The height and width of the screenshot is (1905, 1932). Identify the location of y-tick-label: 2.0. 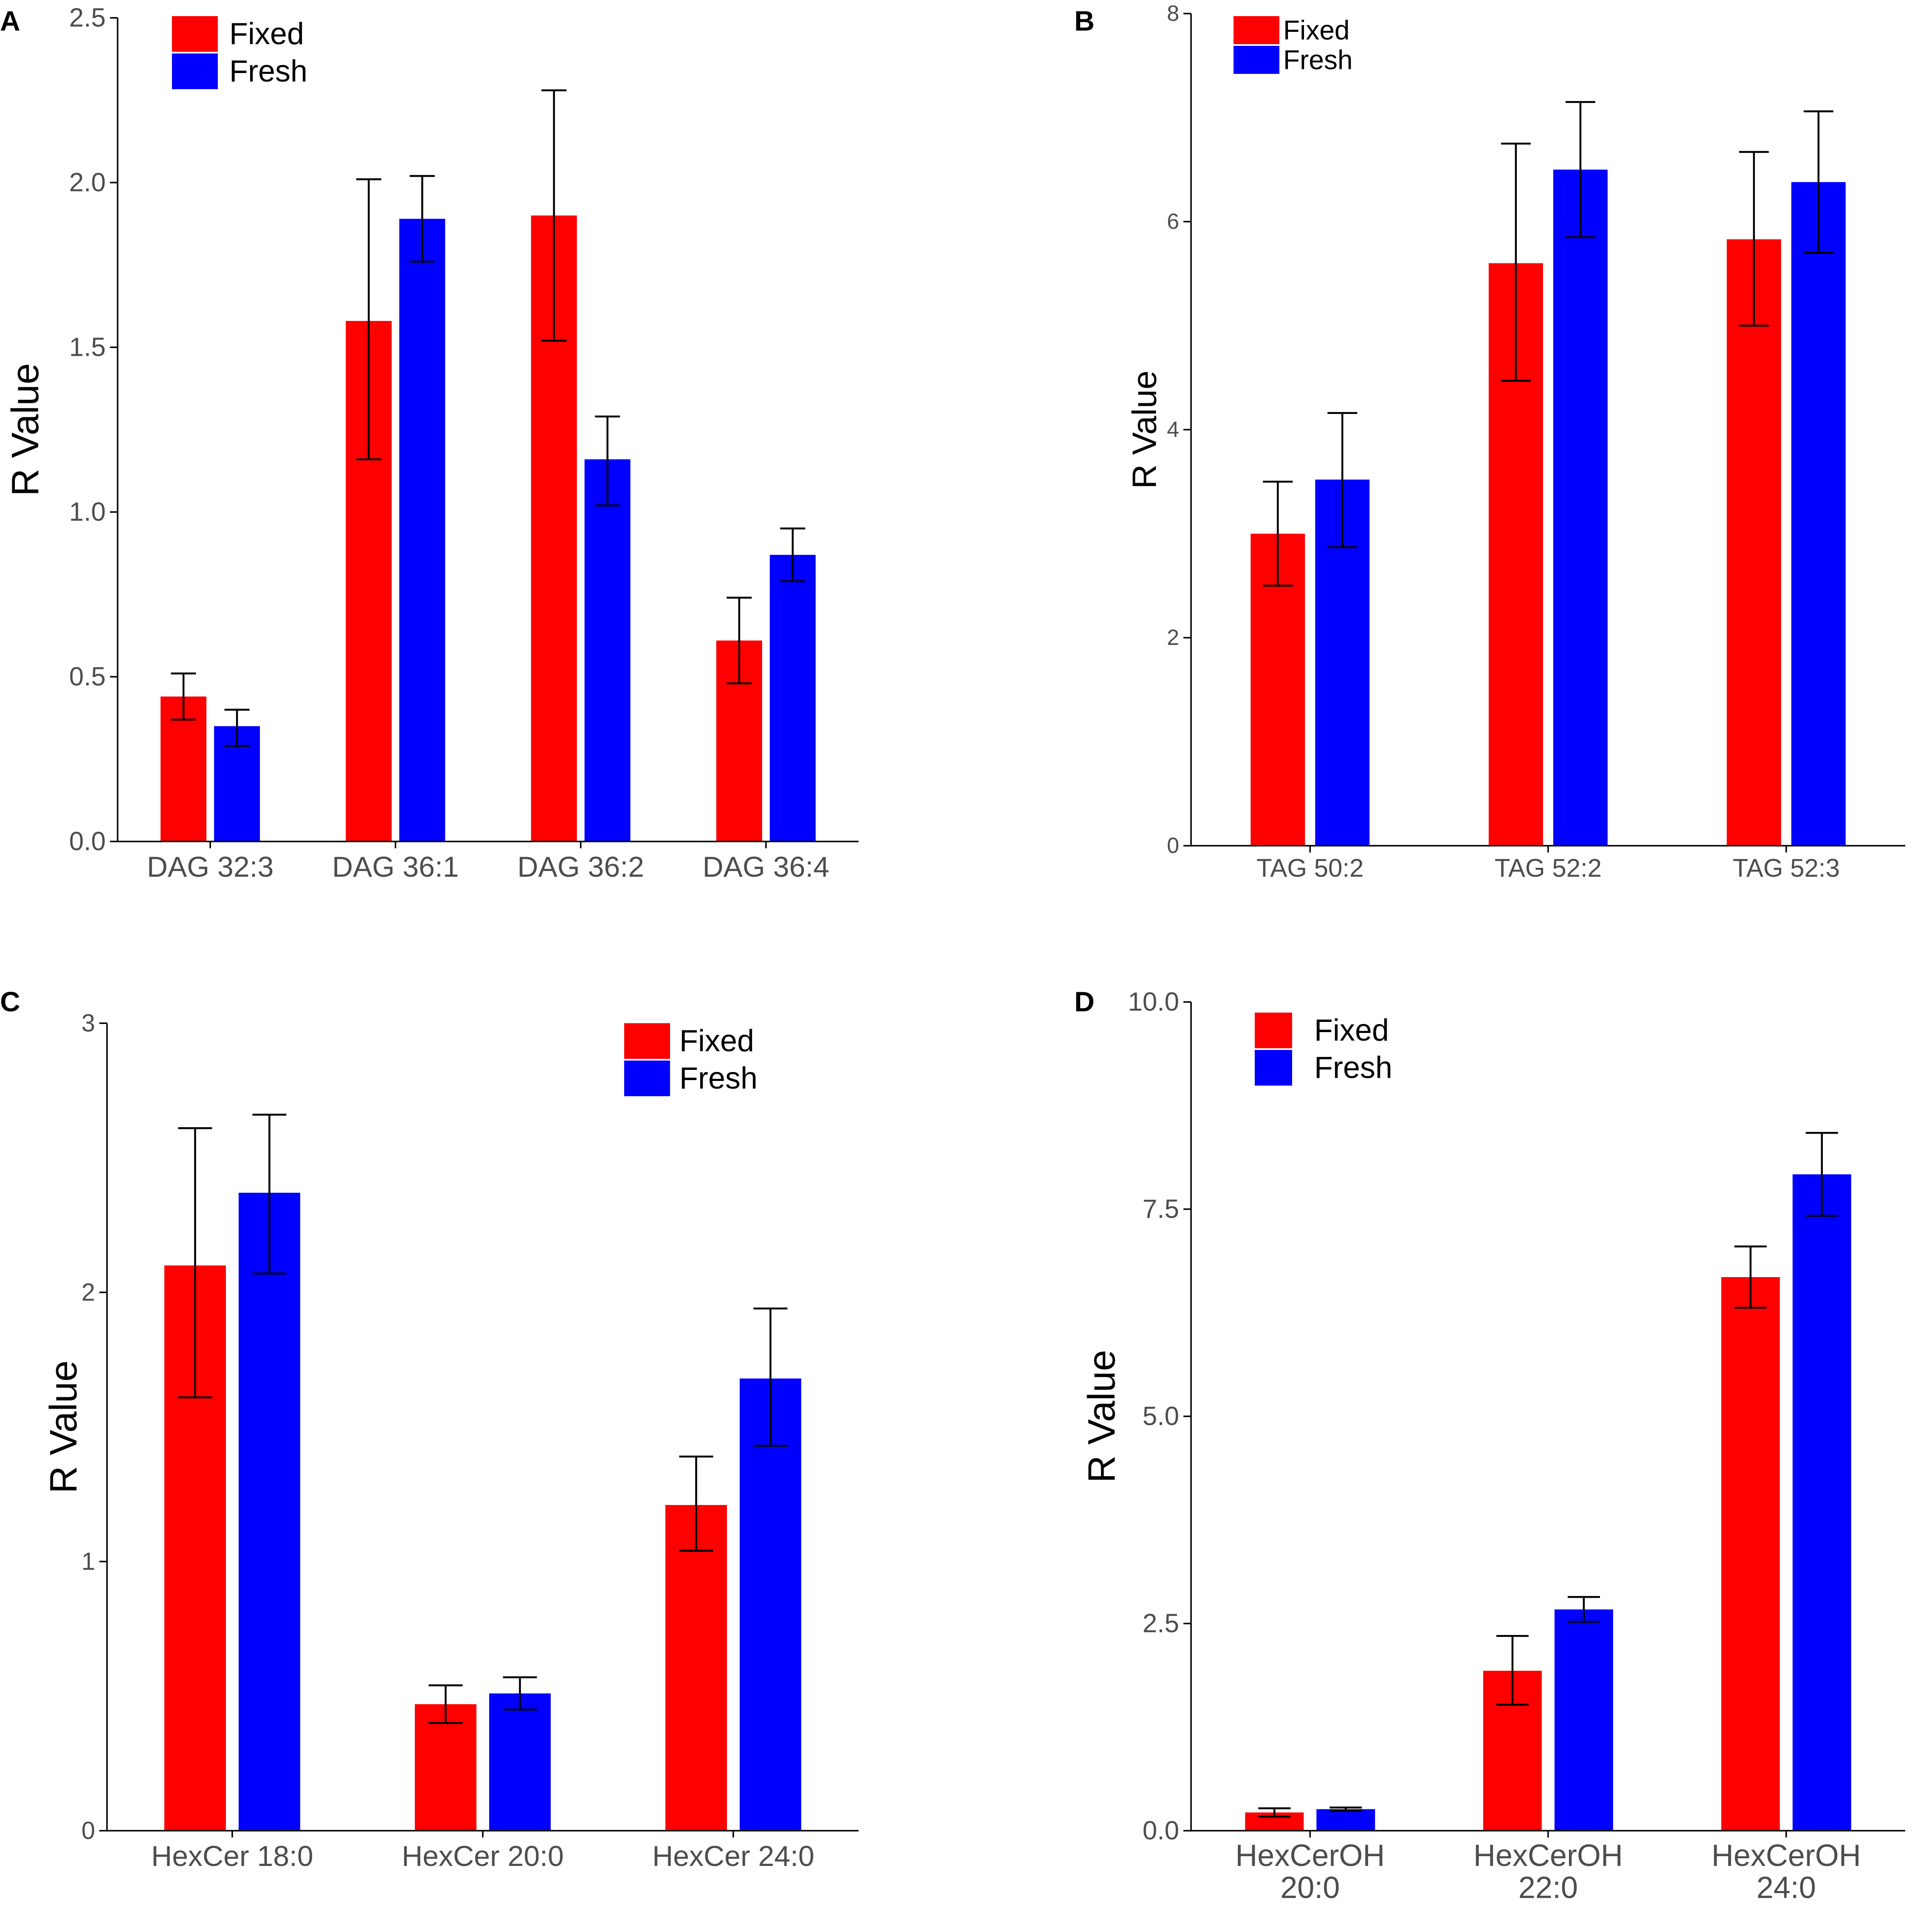
(87, 182).